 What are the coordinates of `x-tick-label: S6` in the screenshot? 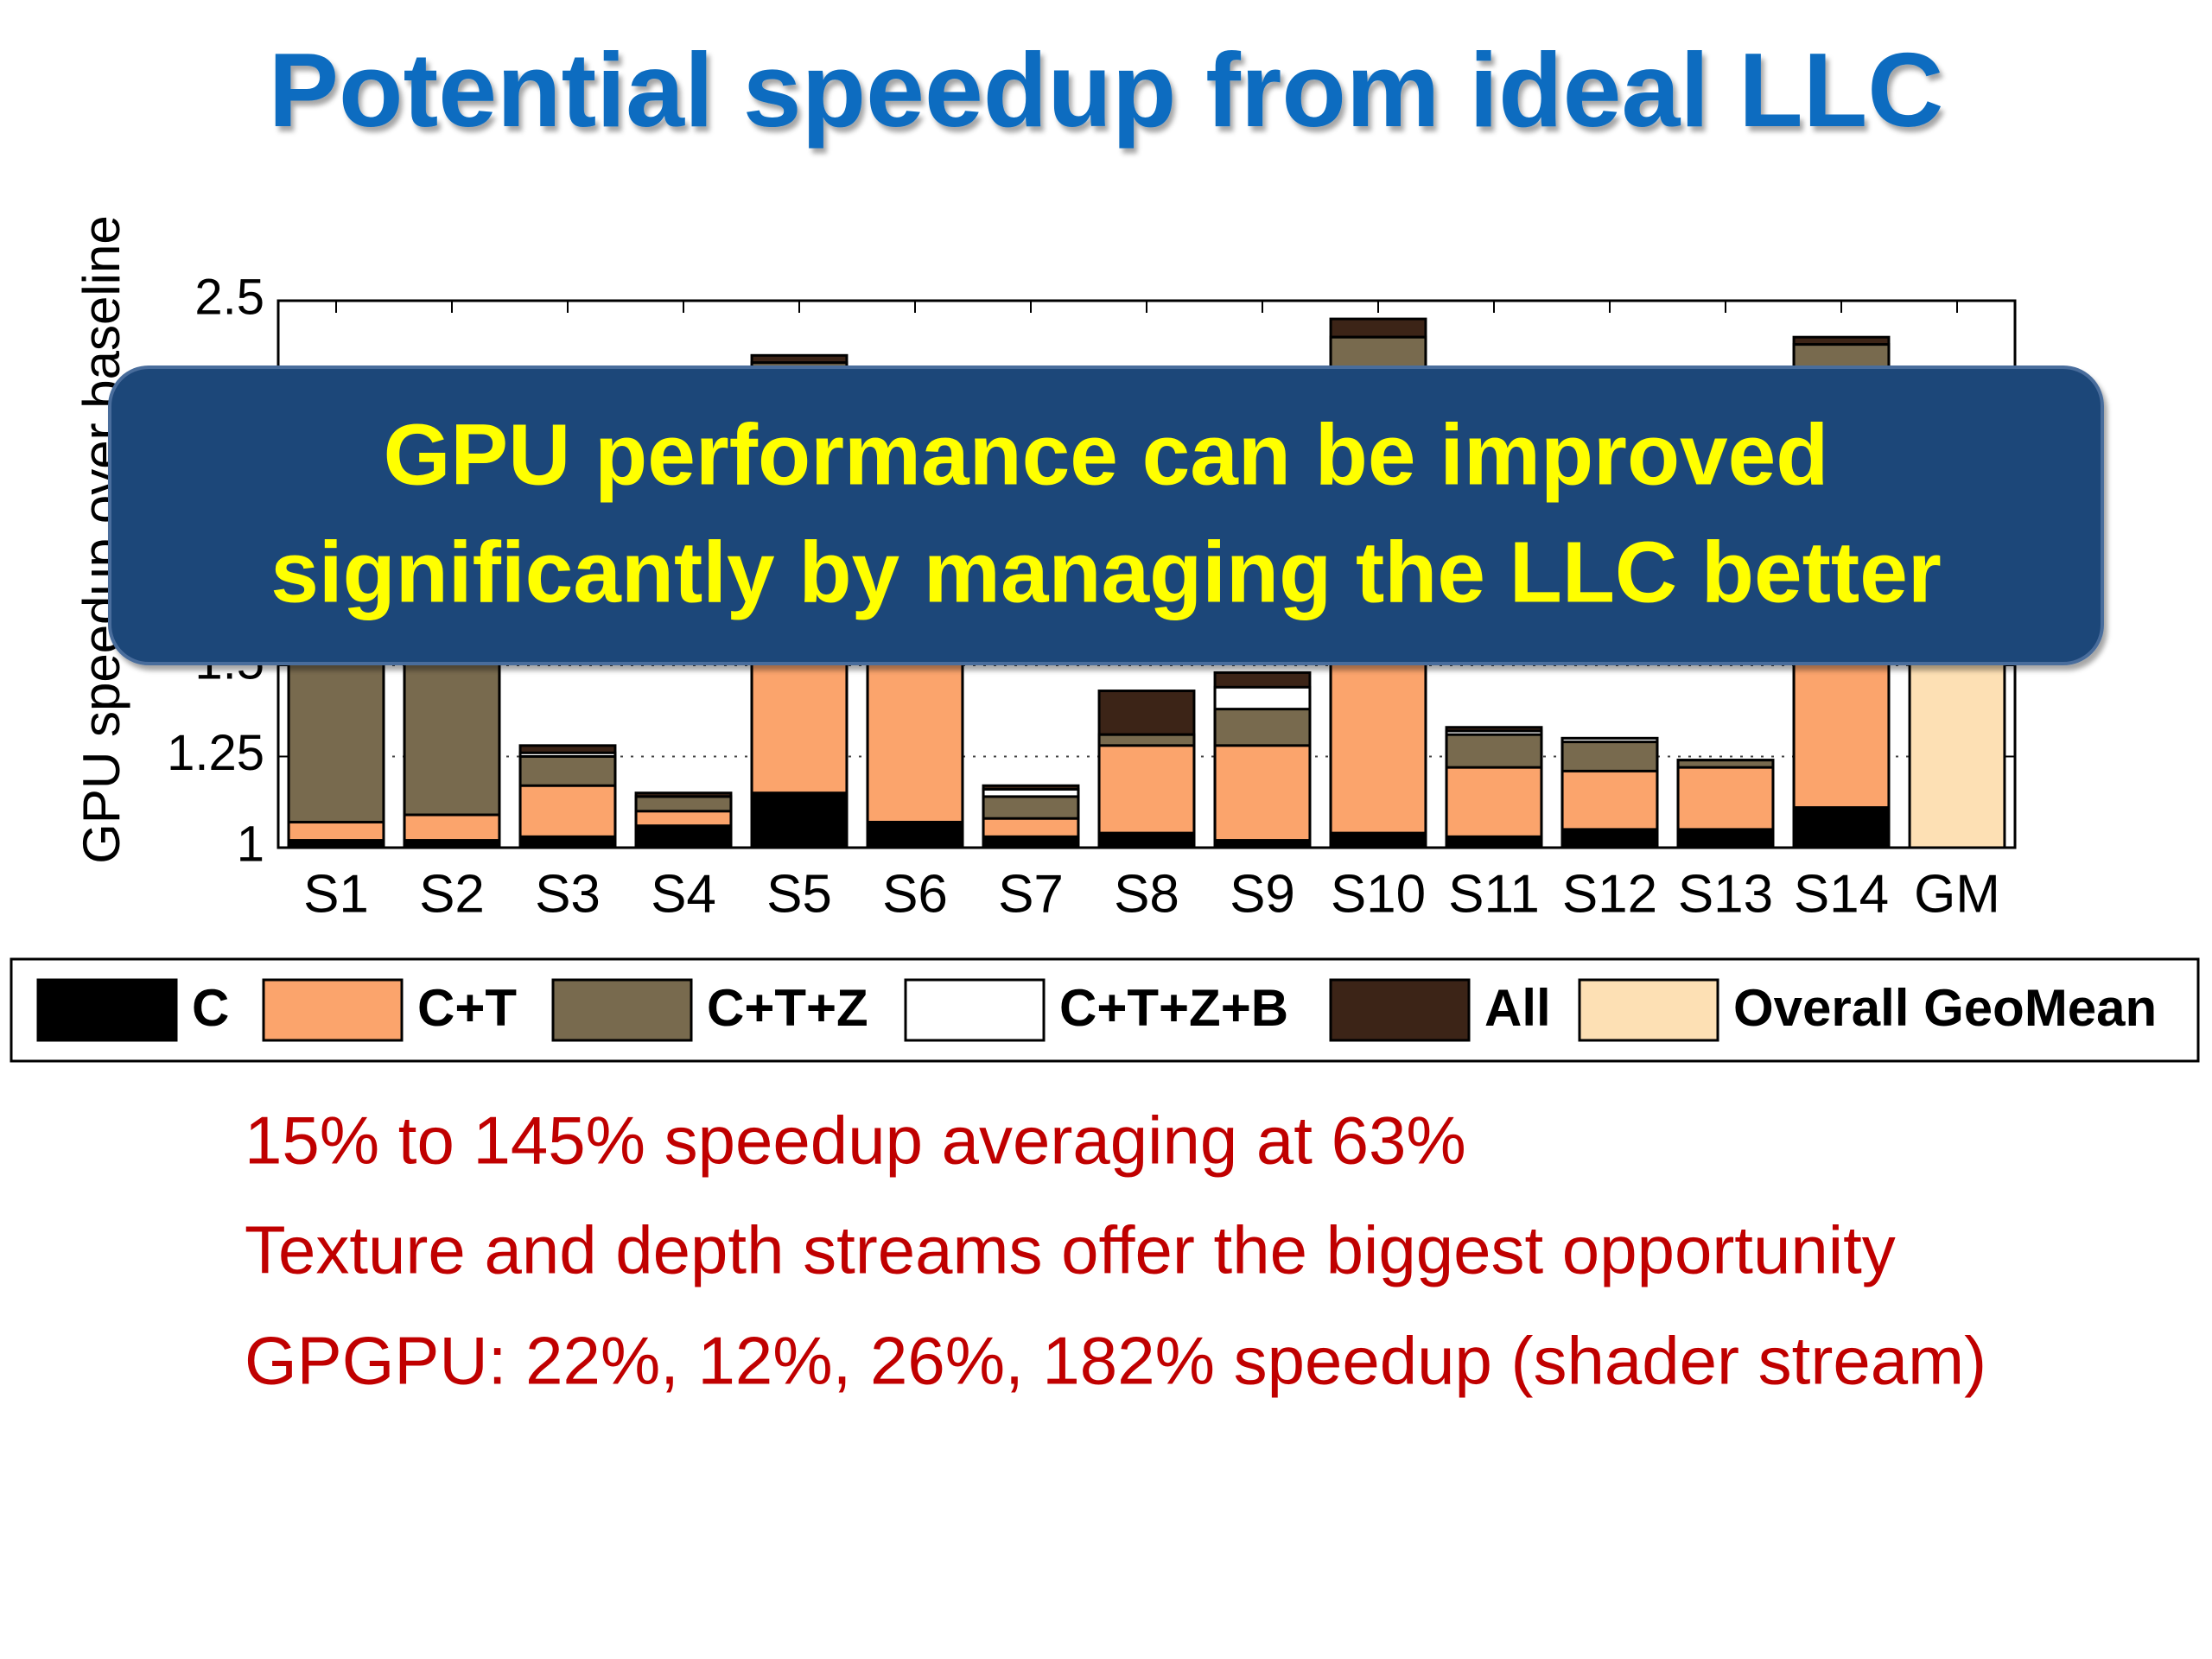 It's located at (915, 894).